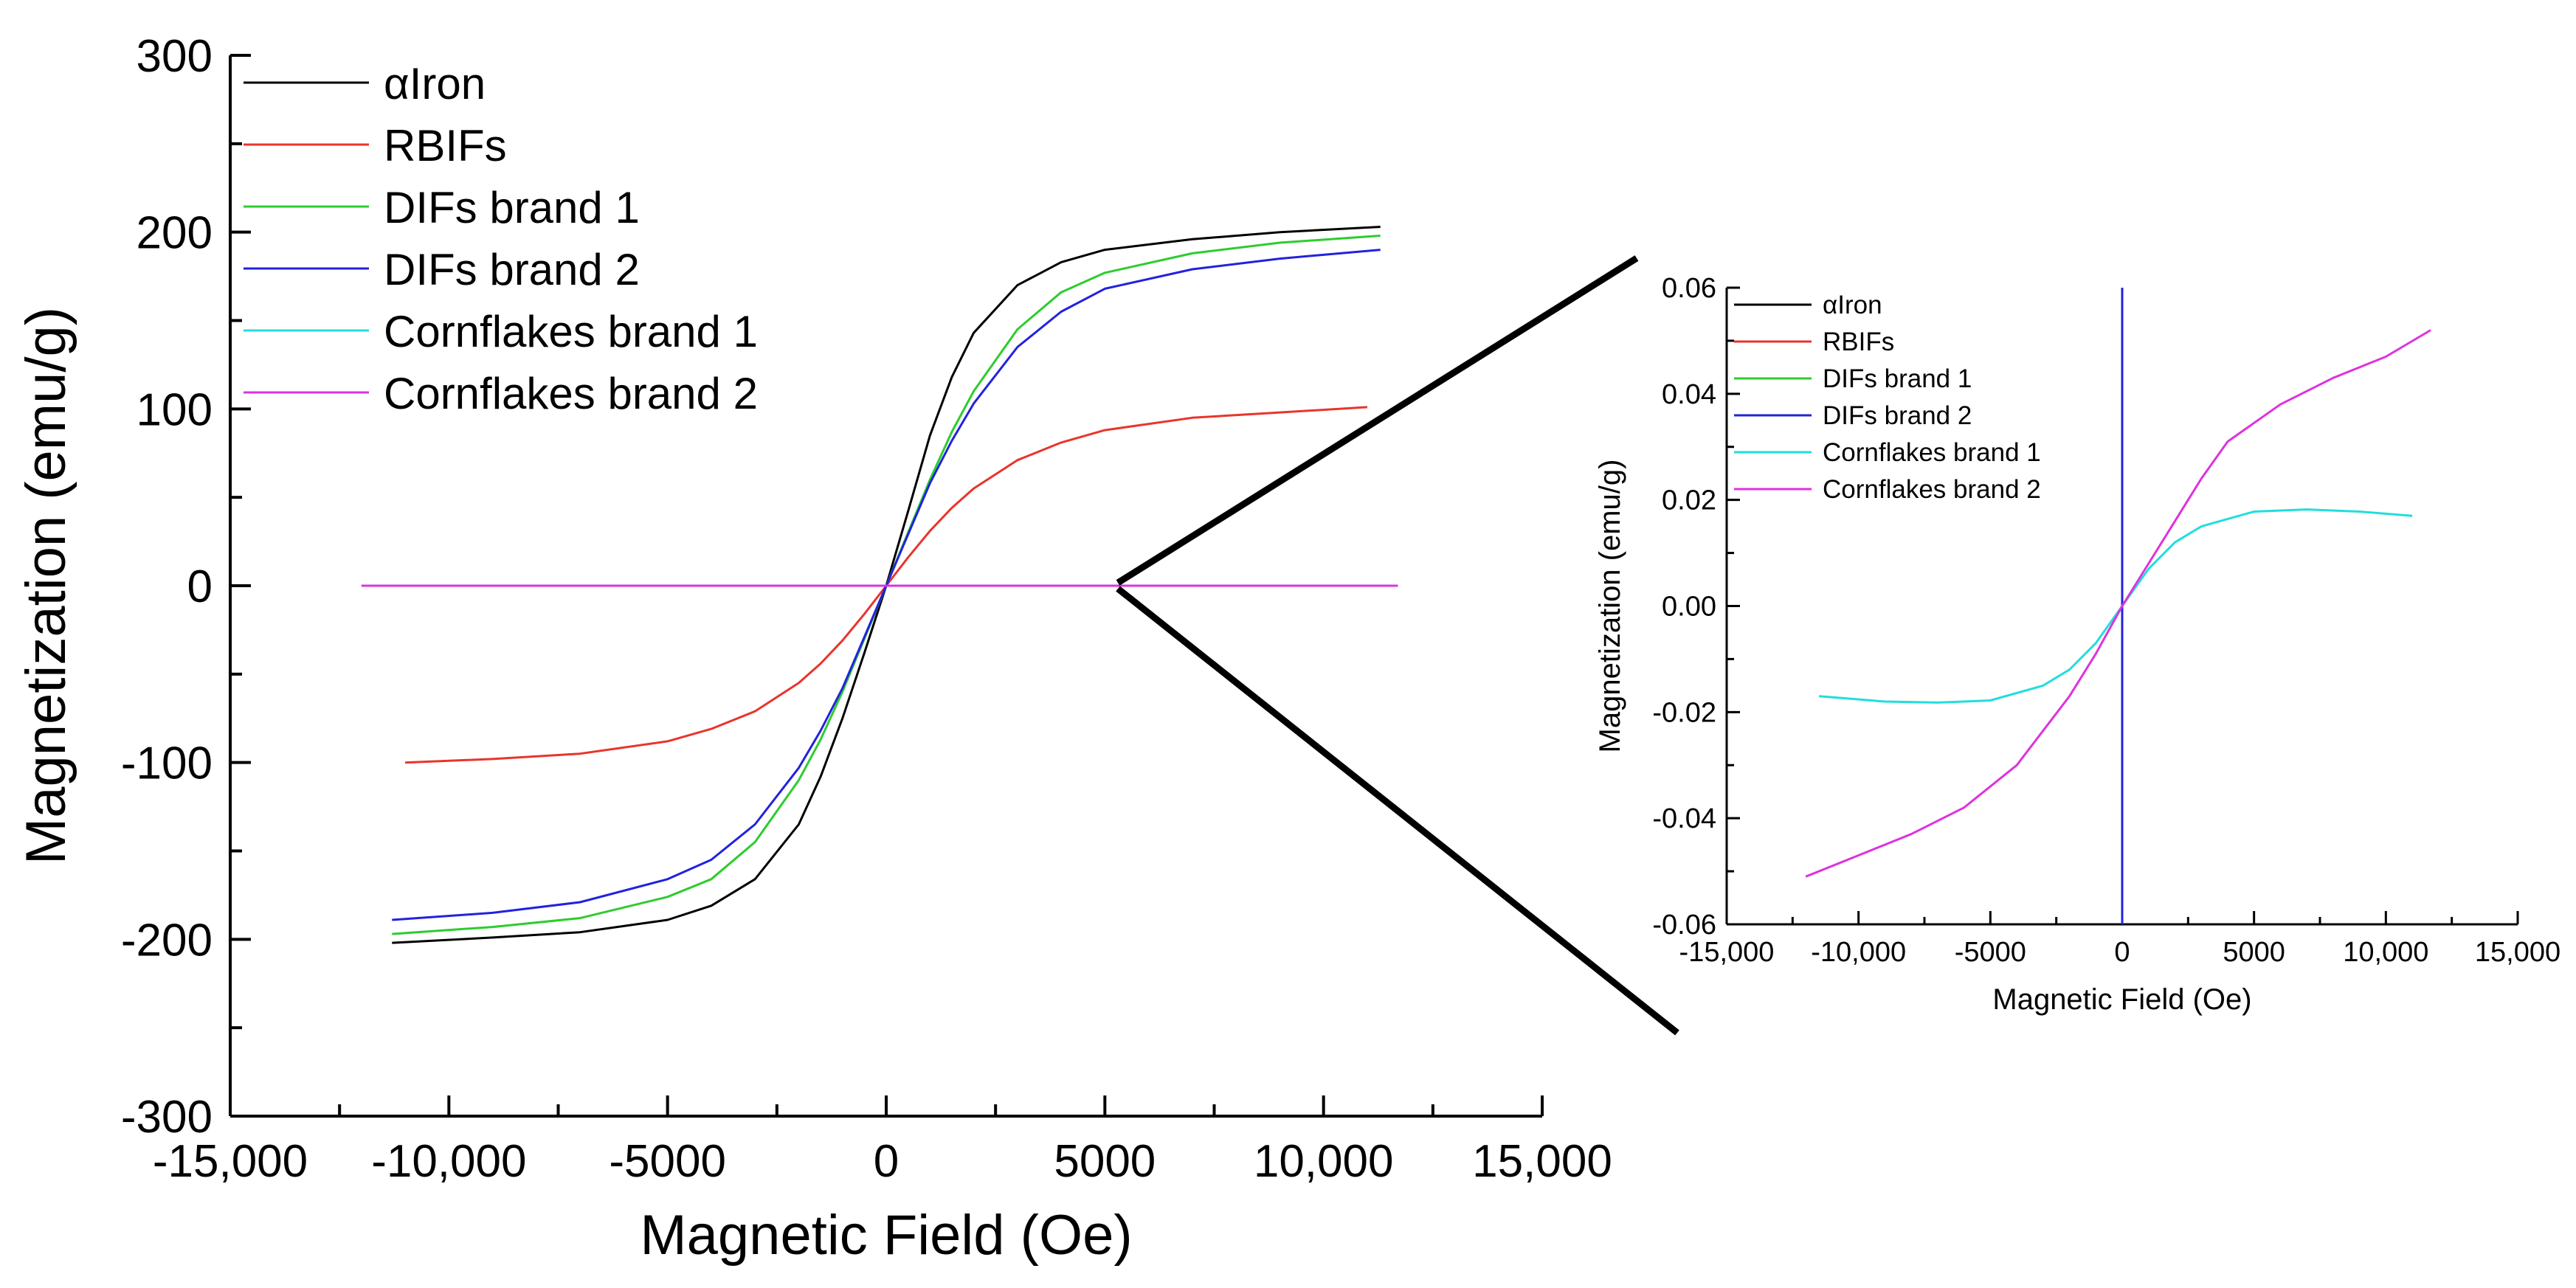 The image size is (2576, 1288). I want to click on inset-x-tick-label: 0, so click(2122, 953).